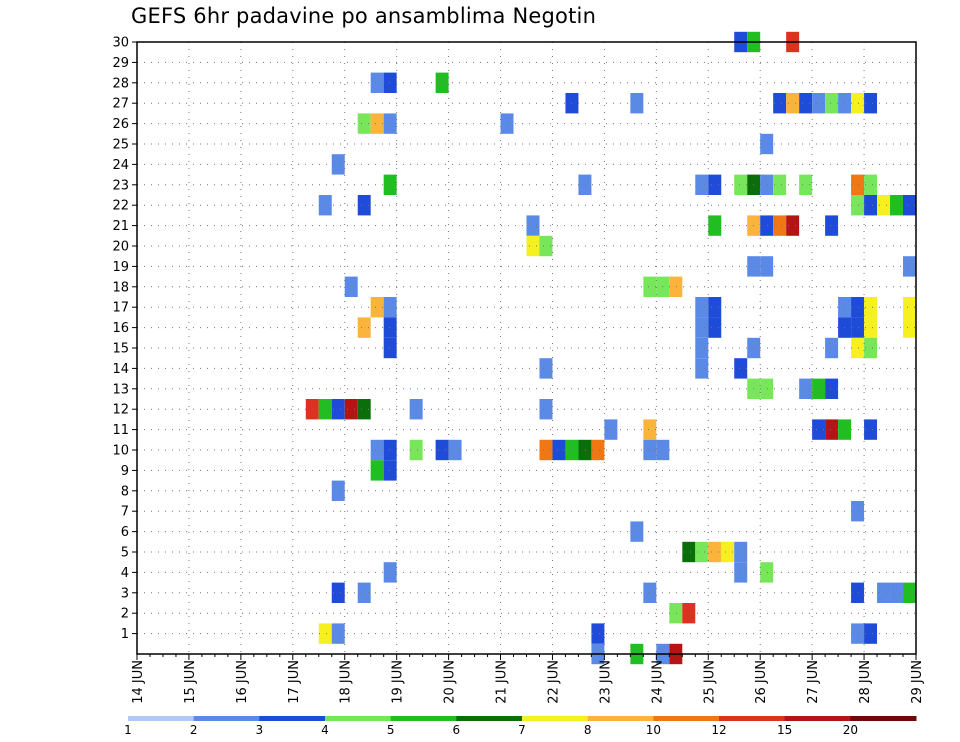 The height and width of the screenshot is (742, 960). What do you see at coordinates (120, 145) in the screenshot?
I see `y-tick-label: 25` at bounding box center [120, 145].